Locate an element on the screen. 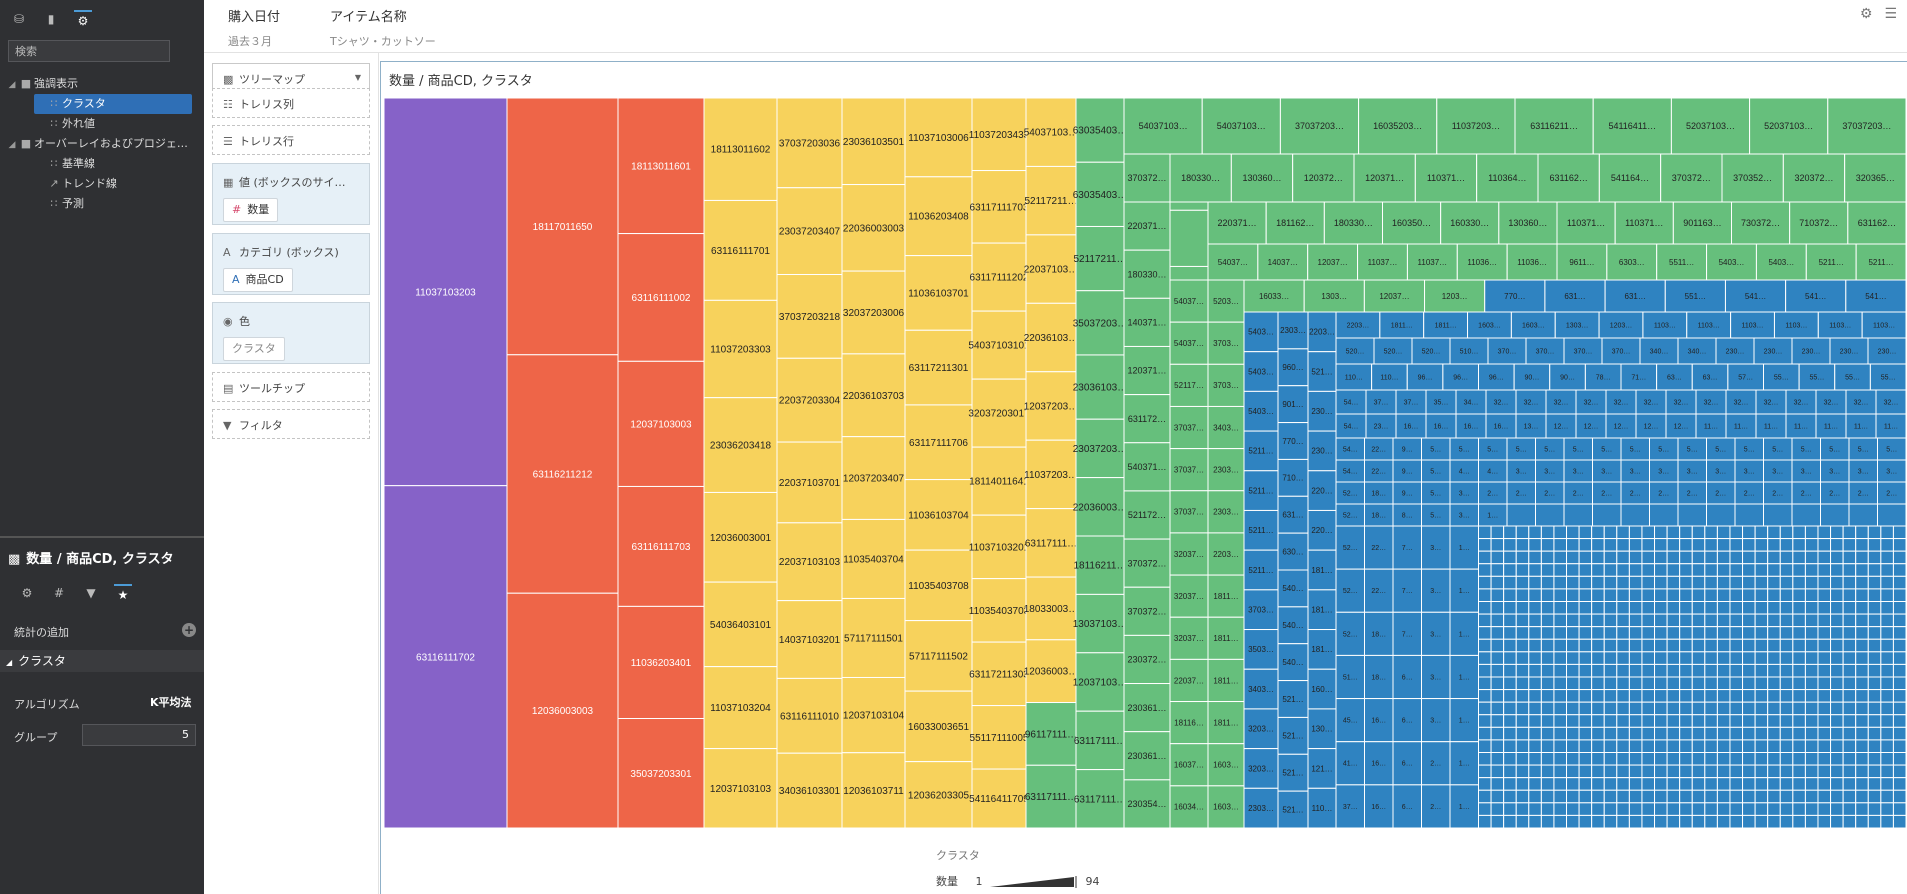 The height and width of the screenshot is (894, 1907). algorithm-value: K平均法 is located at coordinates (171, 702).